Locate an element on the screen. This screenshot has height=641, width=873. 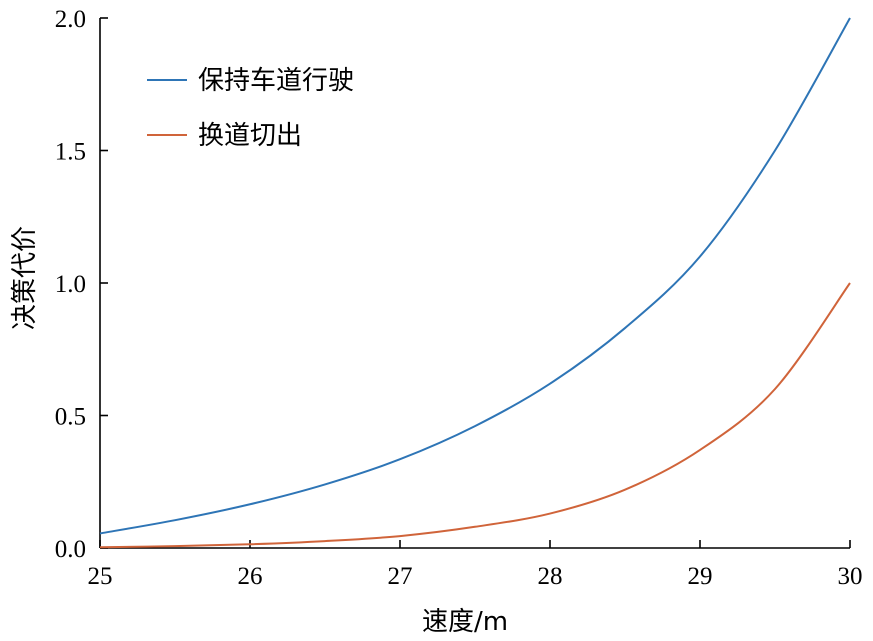
y-tick-label: 1.5 is located at coordinates (70, 152).